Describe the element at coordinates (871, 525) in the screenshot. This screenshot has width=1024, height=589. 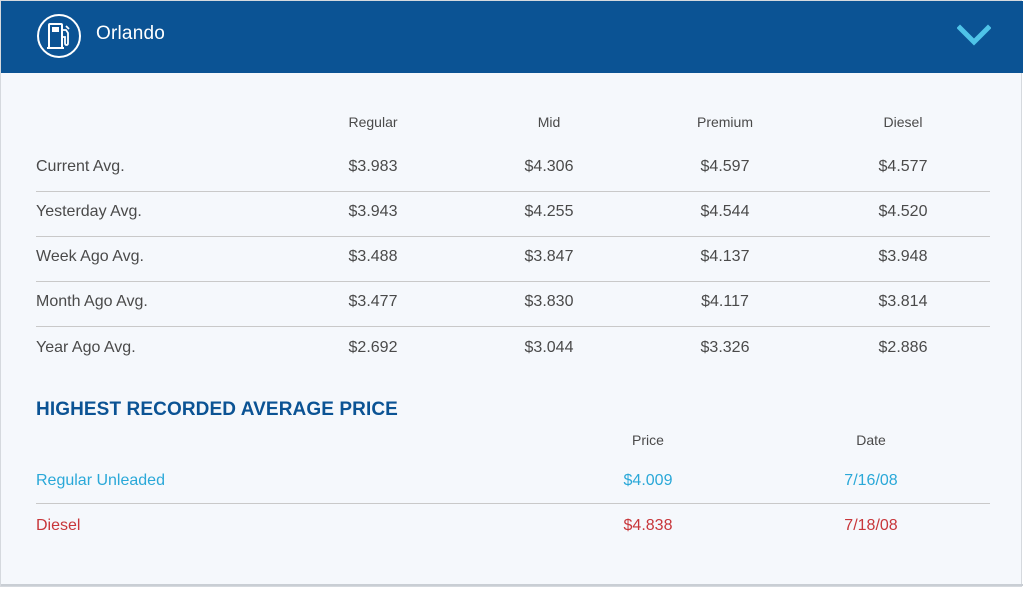
I see `highest-date-diesel: 7/18/08` at that location.